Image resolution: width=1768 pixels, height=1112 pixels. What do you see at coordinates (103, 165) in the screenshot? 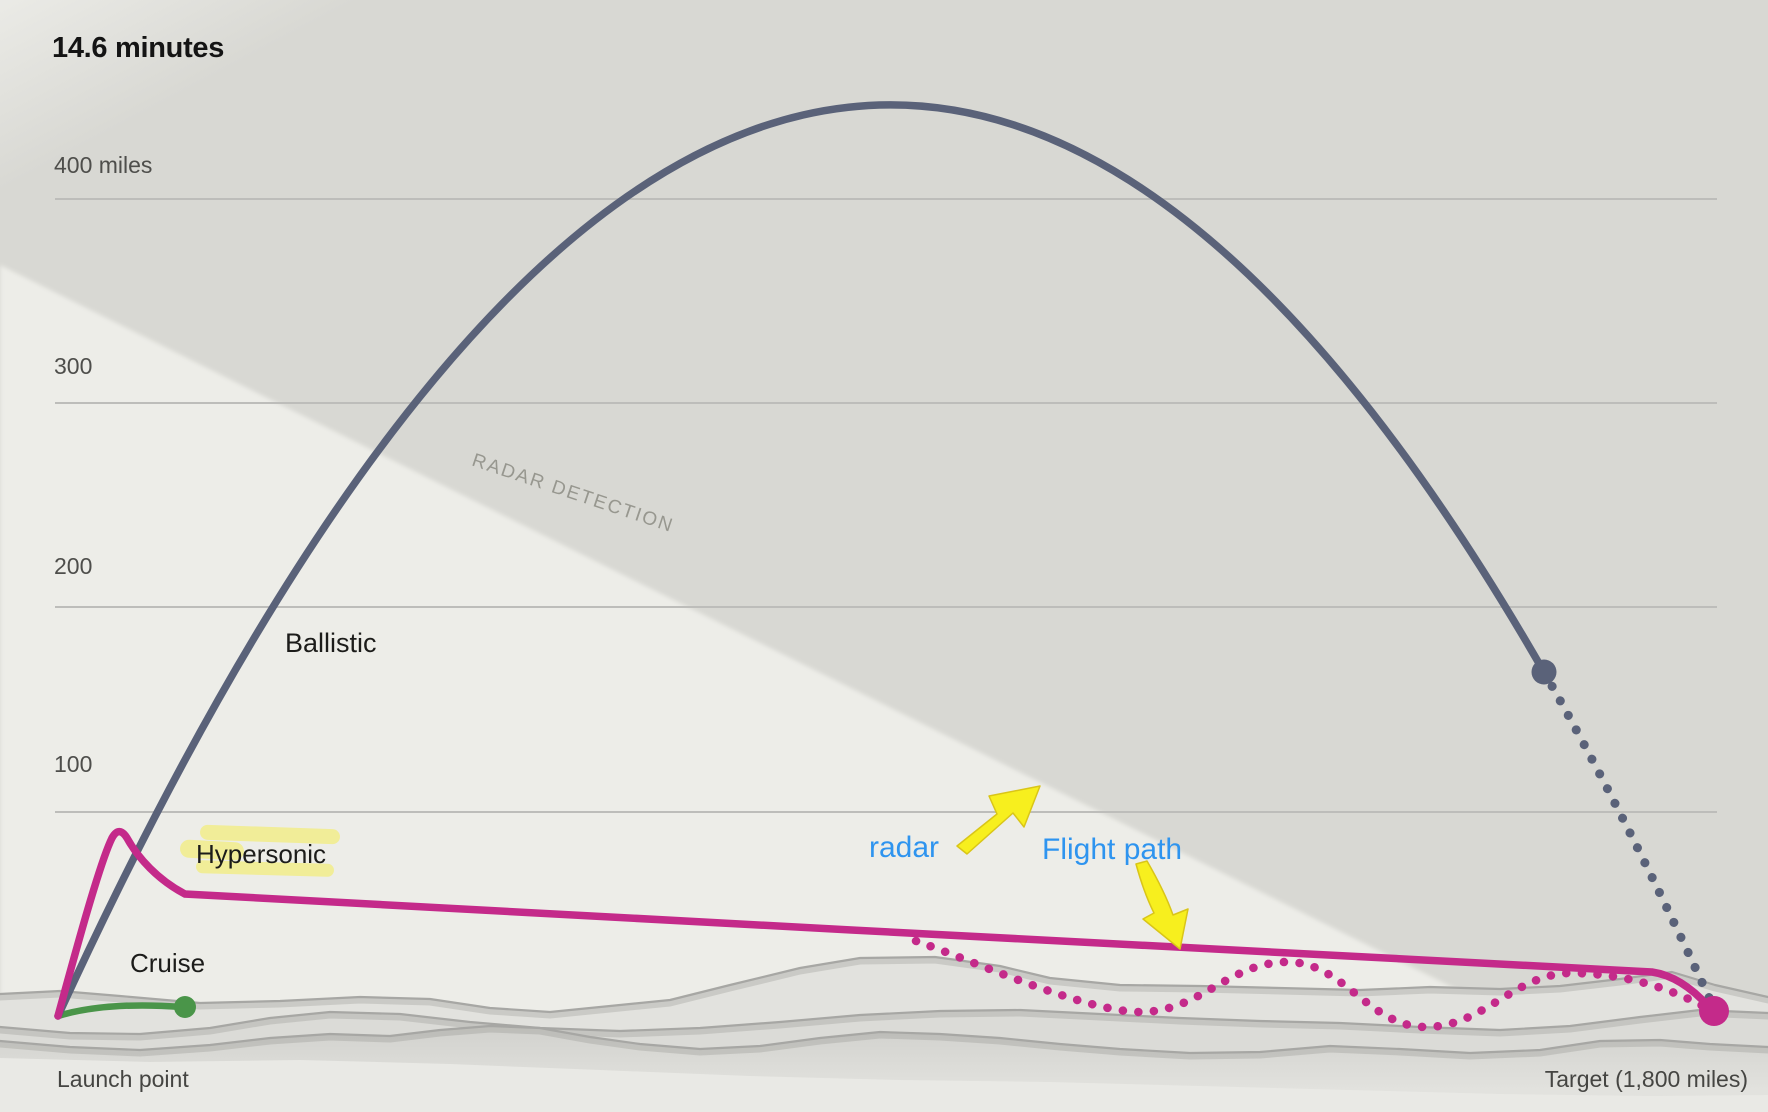
I see `y-axis-label-400: 400 miles` at bounding box center [103, 165].